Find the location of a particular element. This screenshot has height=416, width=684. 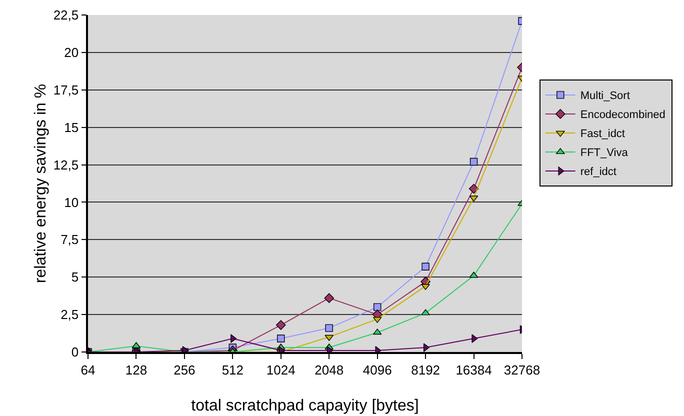

y-tick-label: 20 is located at coordinates (71, 52).